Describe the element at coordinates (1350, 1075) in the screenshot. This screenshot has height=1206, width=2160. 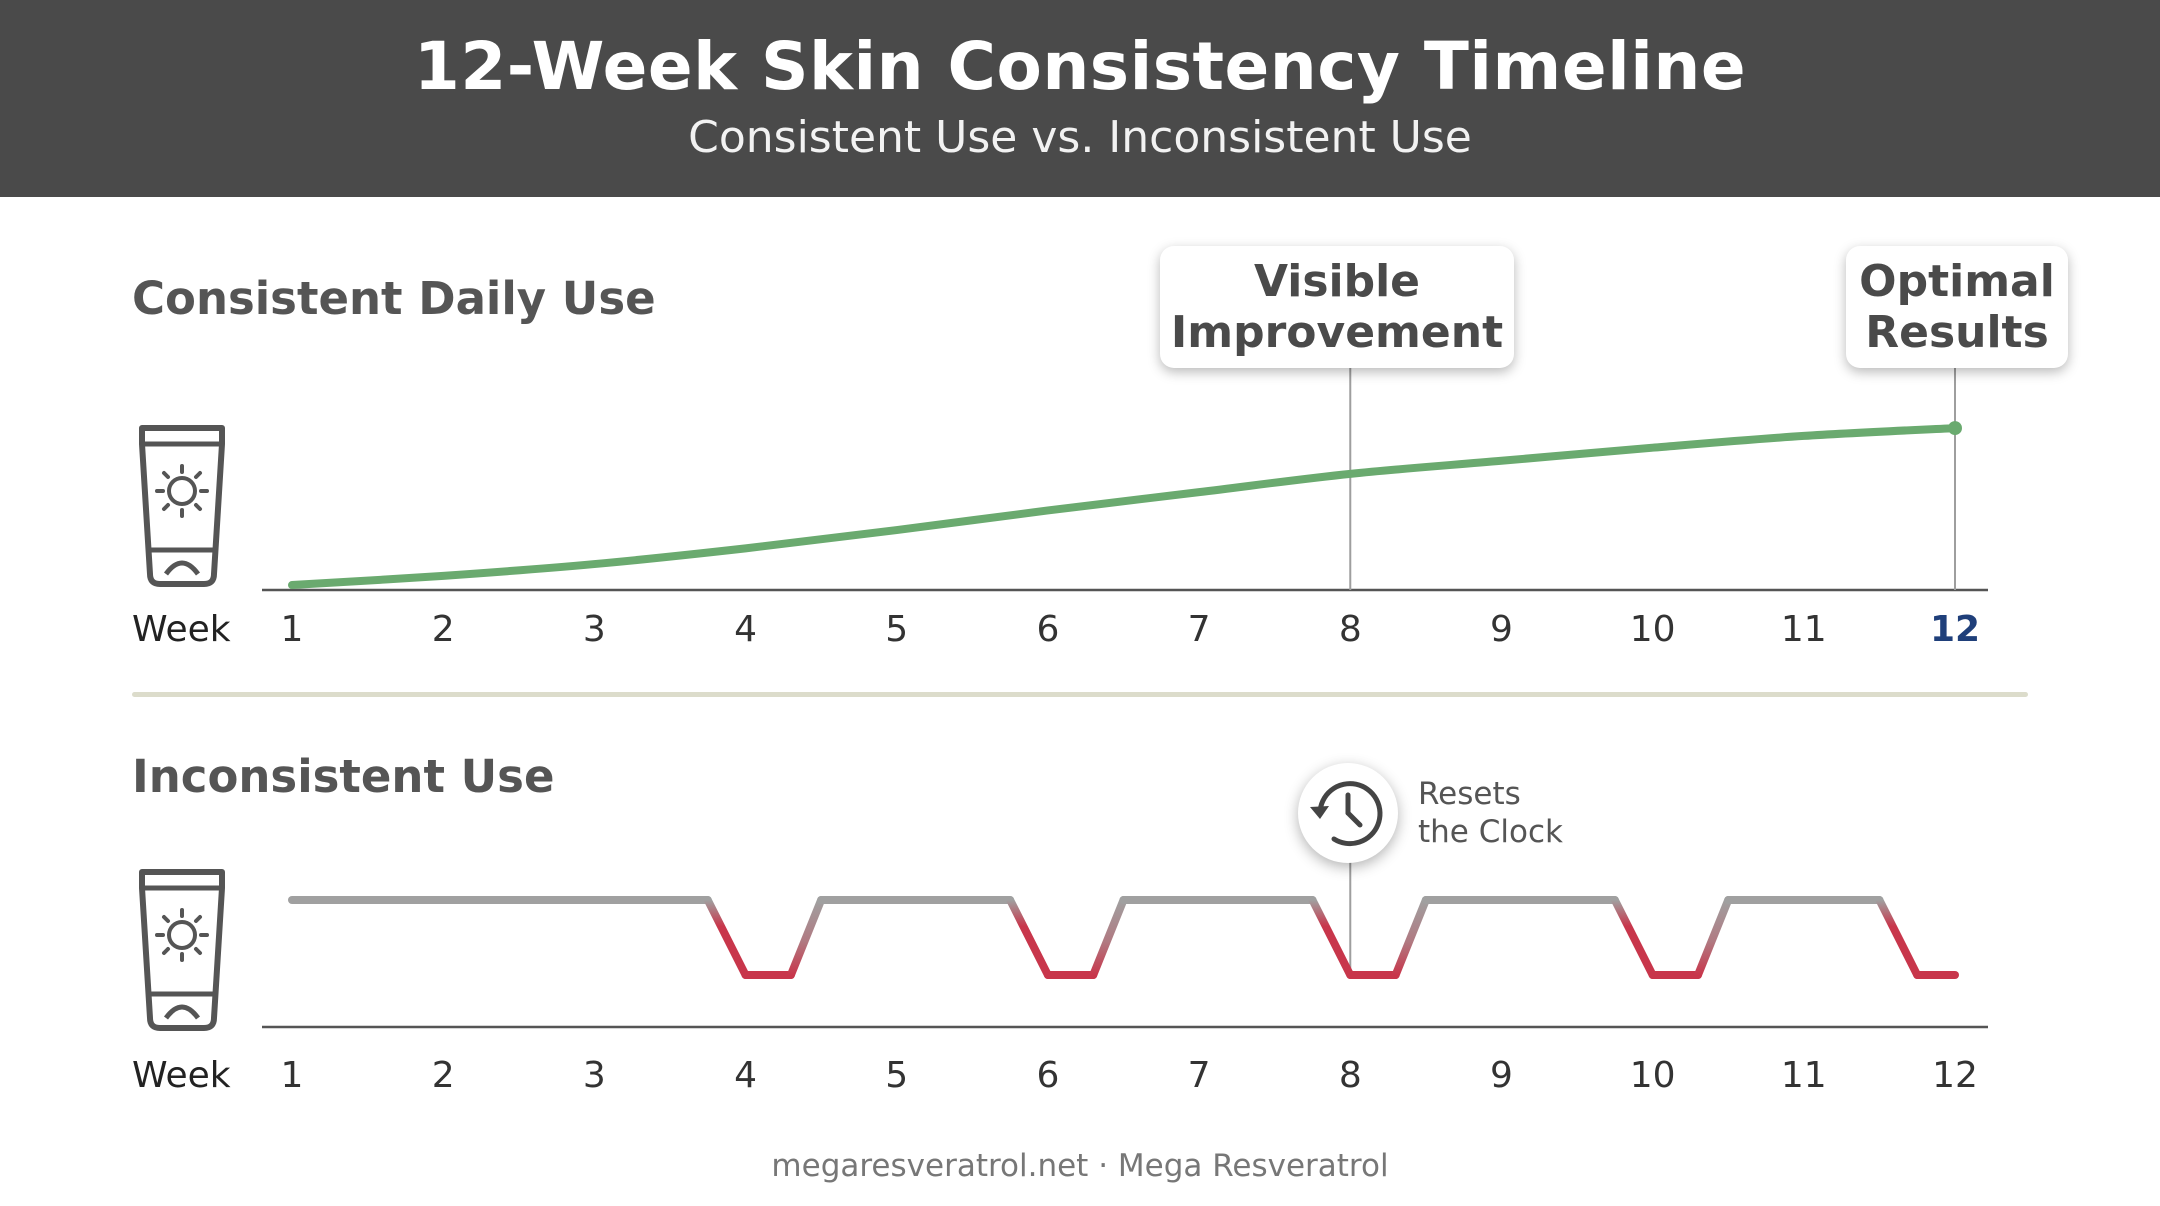
I see `inconsistent-x-tick-label: 8` at that location.